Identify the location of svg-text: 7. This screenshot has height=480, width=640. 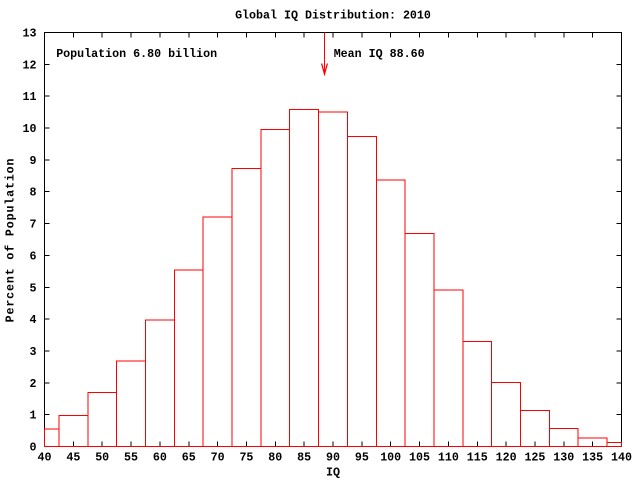
(33, 225).